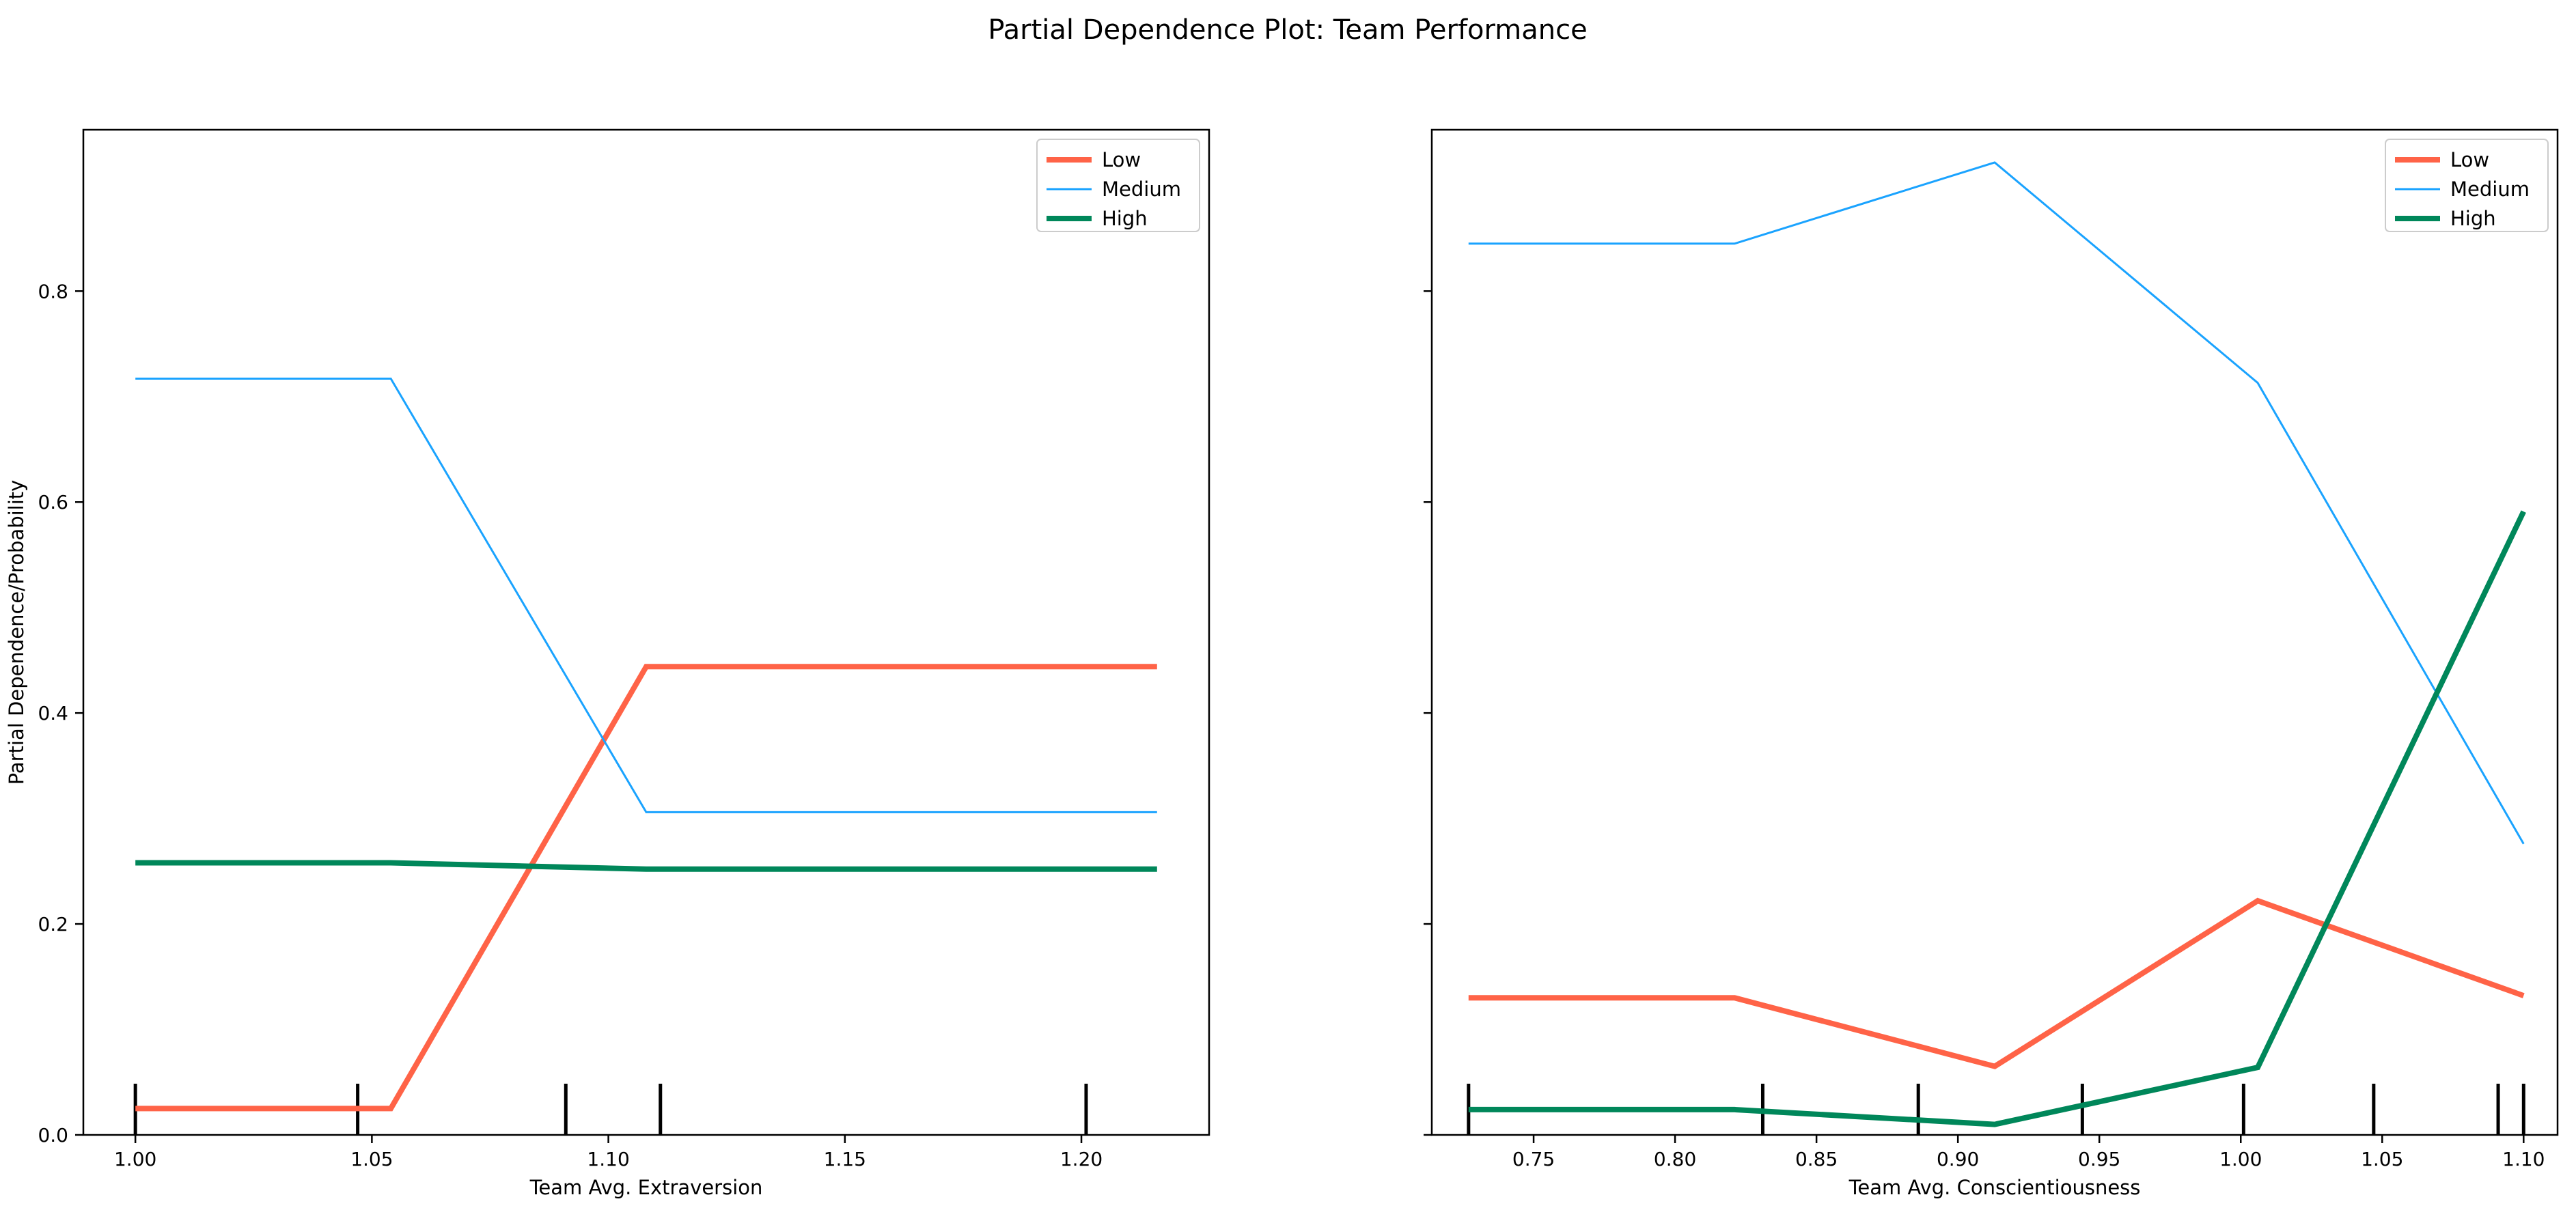 The width and height of the screenshot is (2576, 1223). I want to click on x-axis-label: Team Avg. Conscientiousness, so click(1994, 1187).